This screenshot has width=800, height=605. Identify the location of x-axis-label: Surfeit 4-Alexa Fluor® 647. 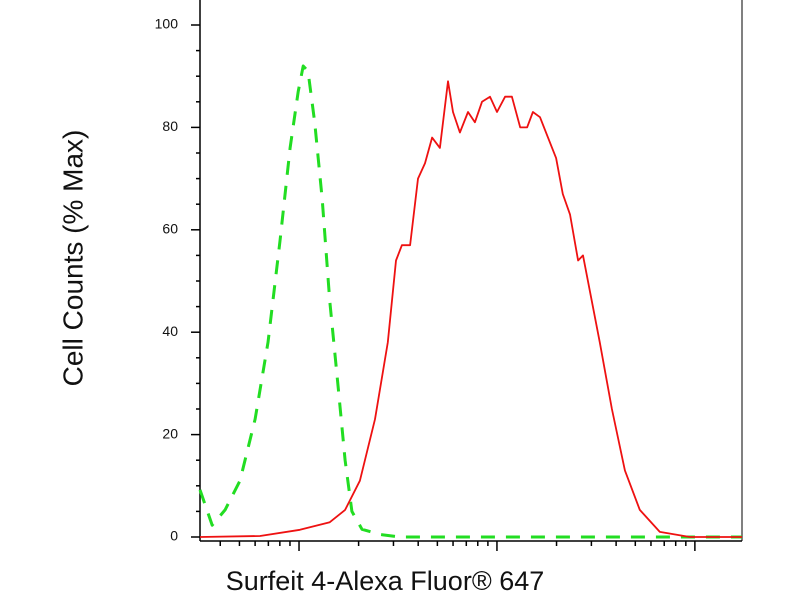
(385, 581).